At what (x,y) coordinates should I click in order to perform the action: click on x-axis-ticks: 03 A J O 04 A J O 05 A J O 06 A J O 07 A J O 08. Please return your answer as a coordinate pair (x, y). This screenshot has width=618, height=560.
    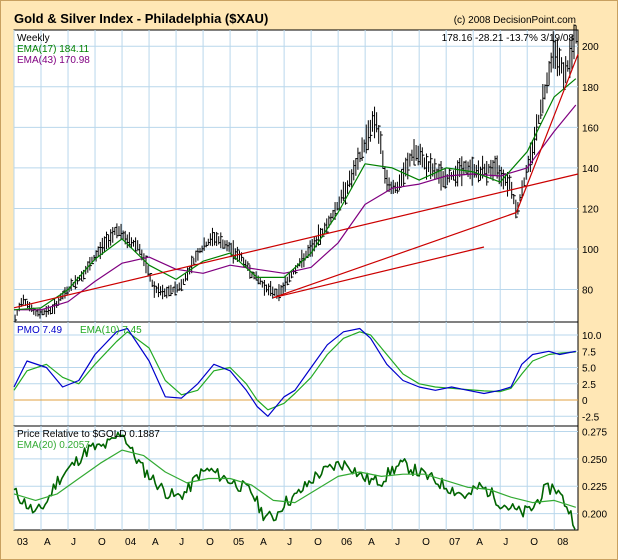
    Looking at the image, I should click on (293, 542).